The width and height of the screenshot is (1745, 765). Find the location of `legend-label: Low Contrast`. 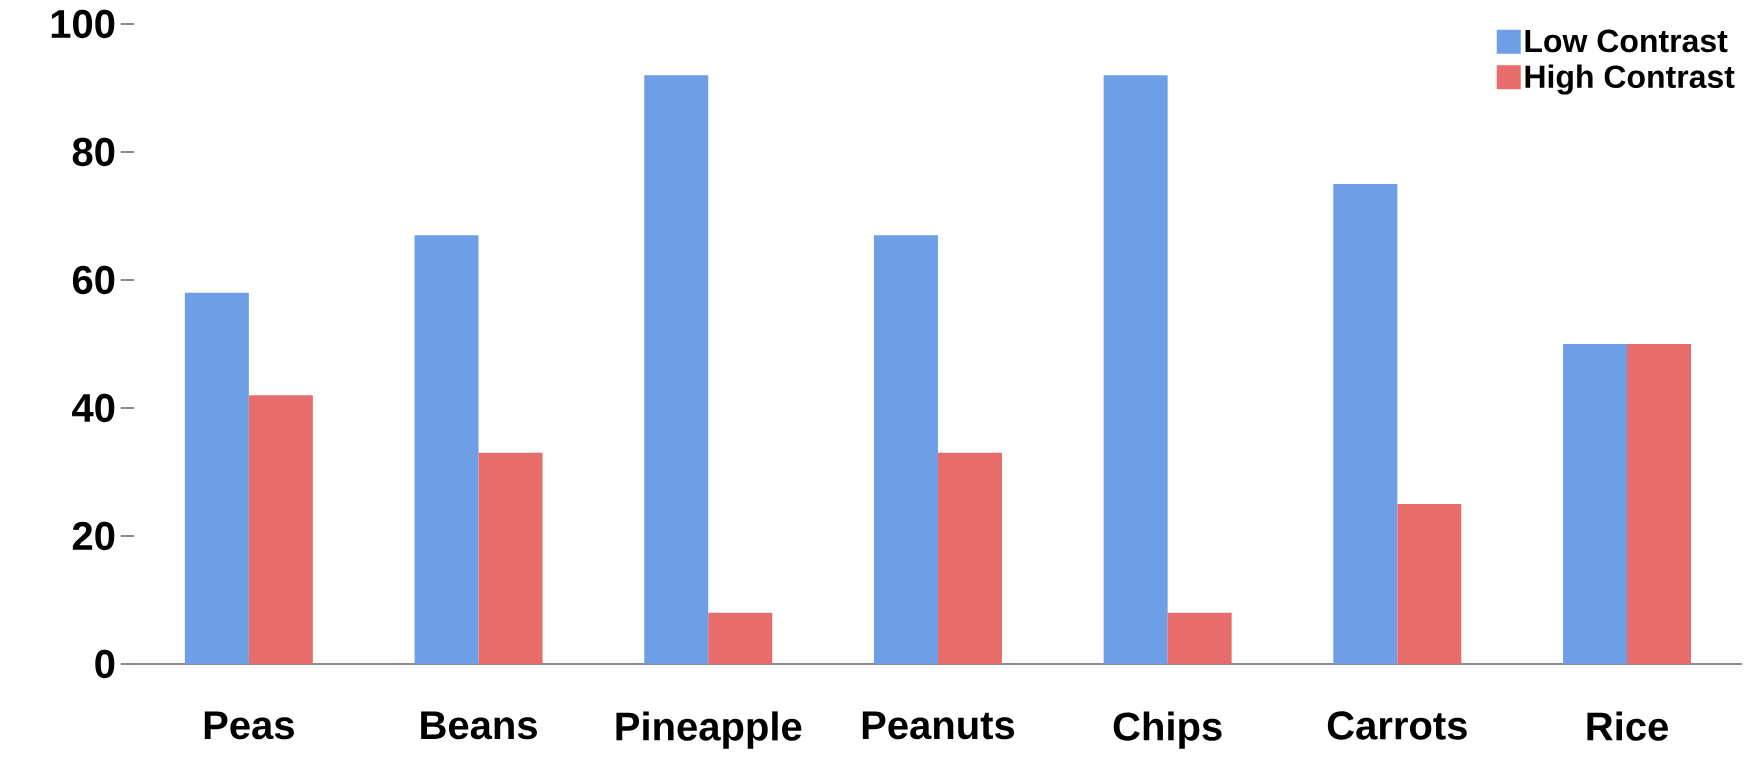

legend-label: Low Contrast is located at coordinates (1626, 41).